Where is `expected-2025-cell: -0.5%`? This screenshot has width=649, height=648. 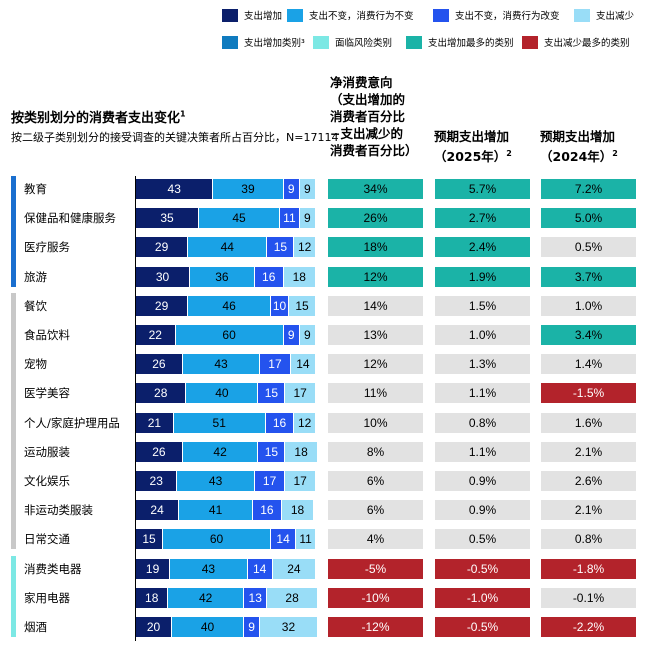
expected-2025-cell: -0.5% is located at coordinates (482, 568).